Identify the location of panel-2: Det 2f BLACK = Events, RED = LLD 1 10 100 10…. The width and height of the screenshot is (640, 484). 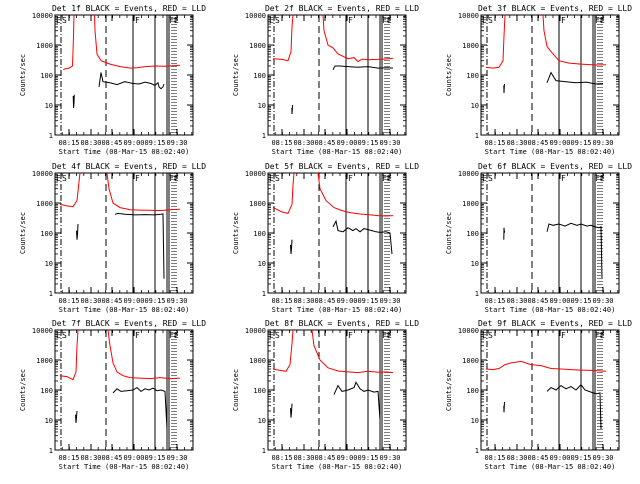
(325, 80).